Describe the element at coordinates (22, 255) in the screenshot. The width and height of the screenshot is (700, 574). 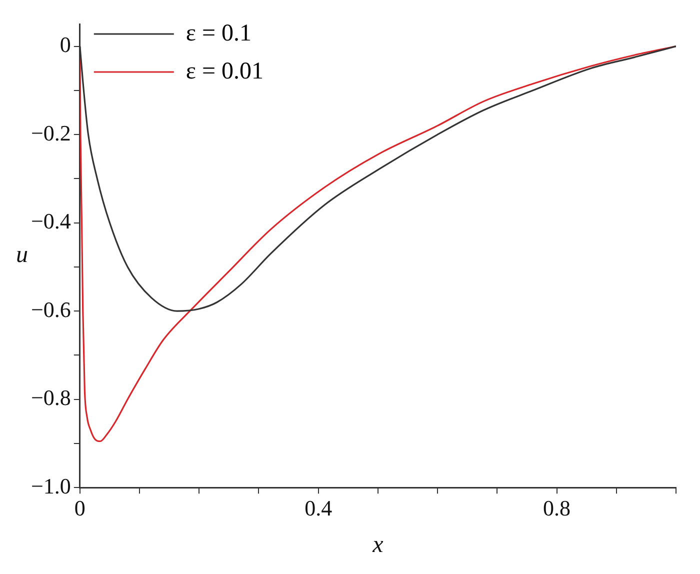
I see `y-axis-title: u` at that location.